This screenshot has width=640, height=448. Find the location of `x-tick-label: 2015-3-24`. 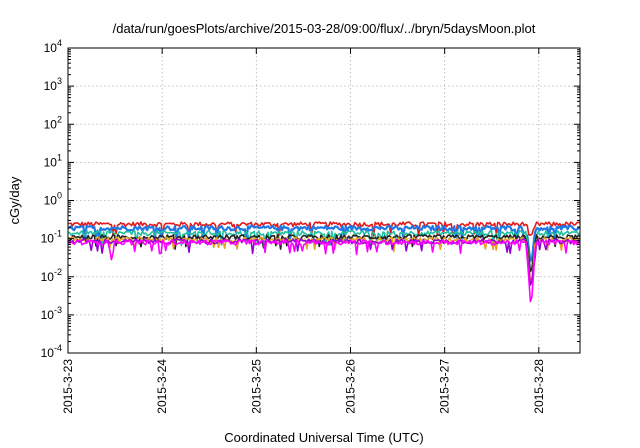

x-tick-label: 2015-3-24 is located at coordinates (162, 386).